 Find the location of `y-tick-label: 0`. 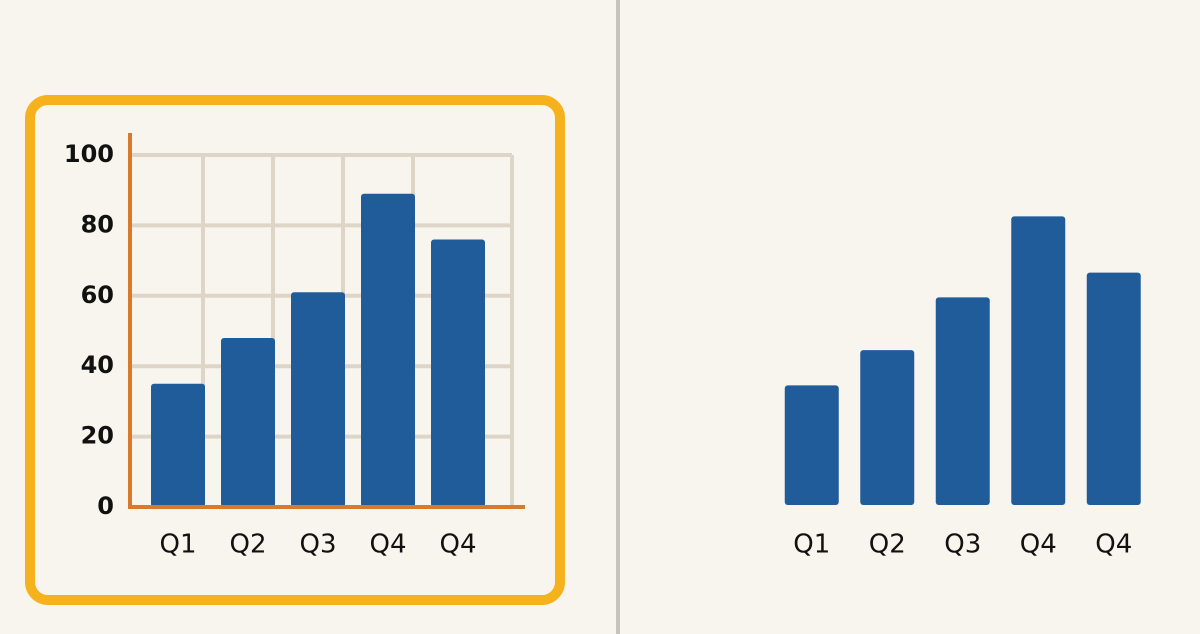

y-tick-label: 0 is located at coordinates (105, 506).